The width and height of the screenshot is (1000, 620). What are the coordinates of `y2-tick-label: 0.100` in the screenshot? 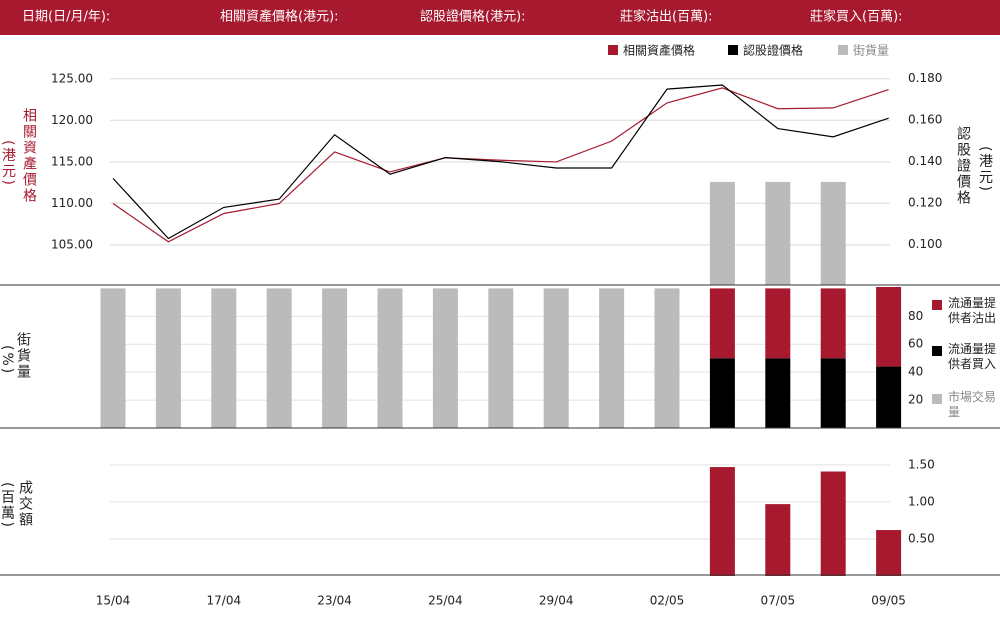 It's located at (925, 244).